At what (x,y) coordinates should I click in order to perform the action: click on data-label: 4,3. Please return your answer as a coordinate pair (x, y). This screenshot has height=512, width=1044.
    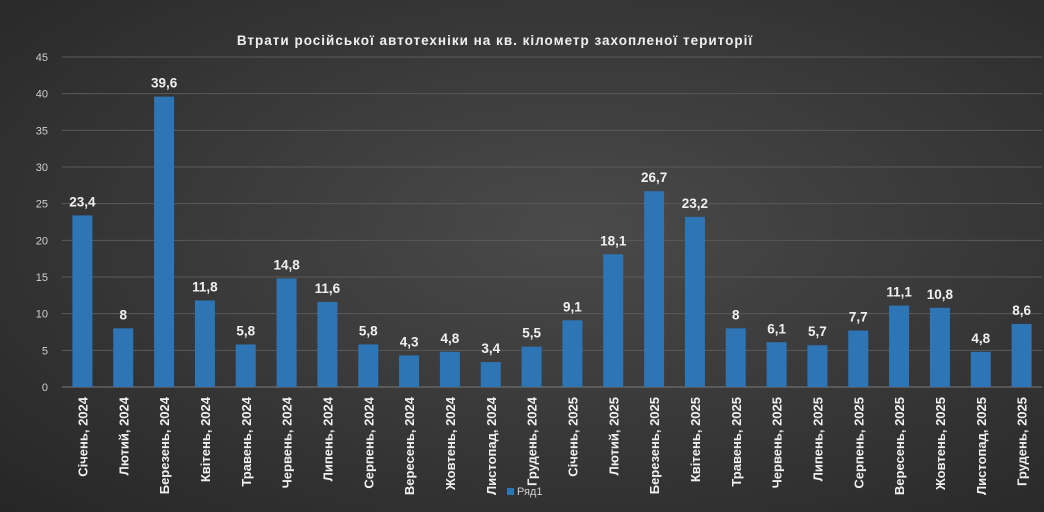
    Looking at the image, I should click on (409, 341).